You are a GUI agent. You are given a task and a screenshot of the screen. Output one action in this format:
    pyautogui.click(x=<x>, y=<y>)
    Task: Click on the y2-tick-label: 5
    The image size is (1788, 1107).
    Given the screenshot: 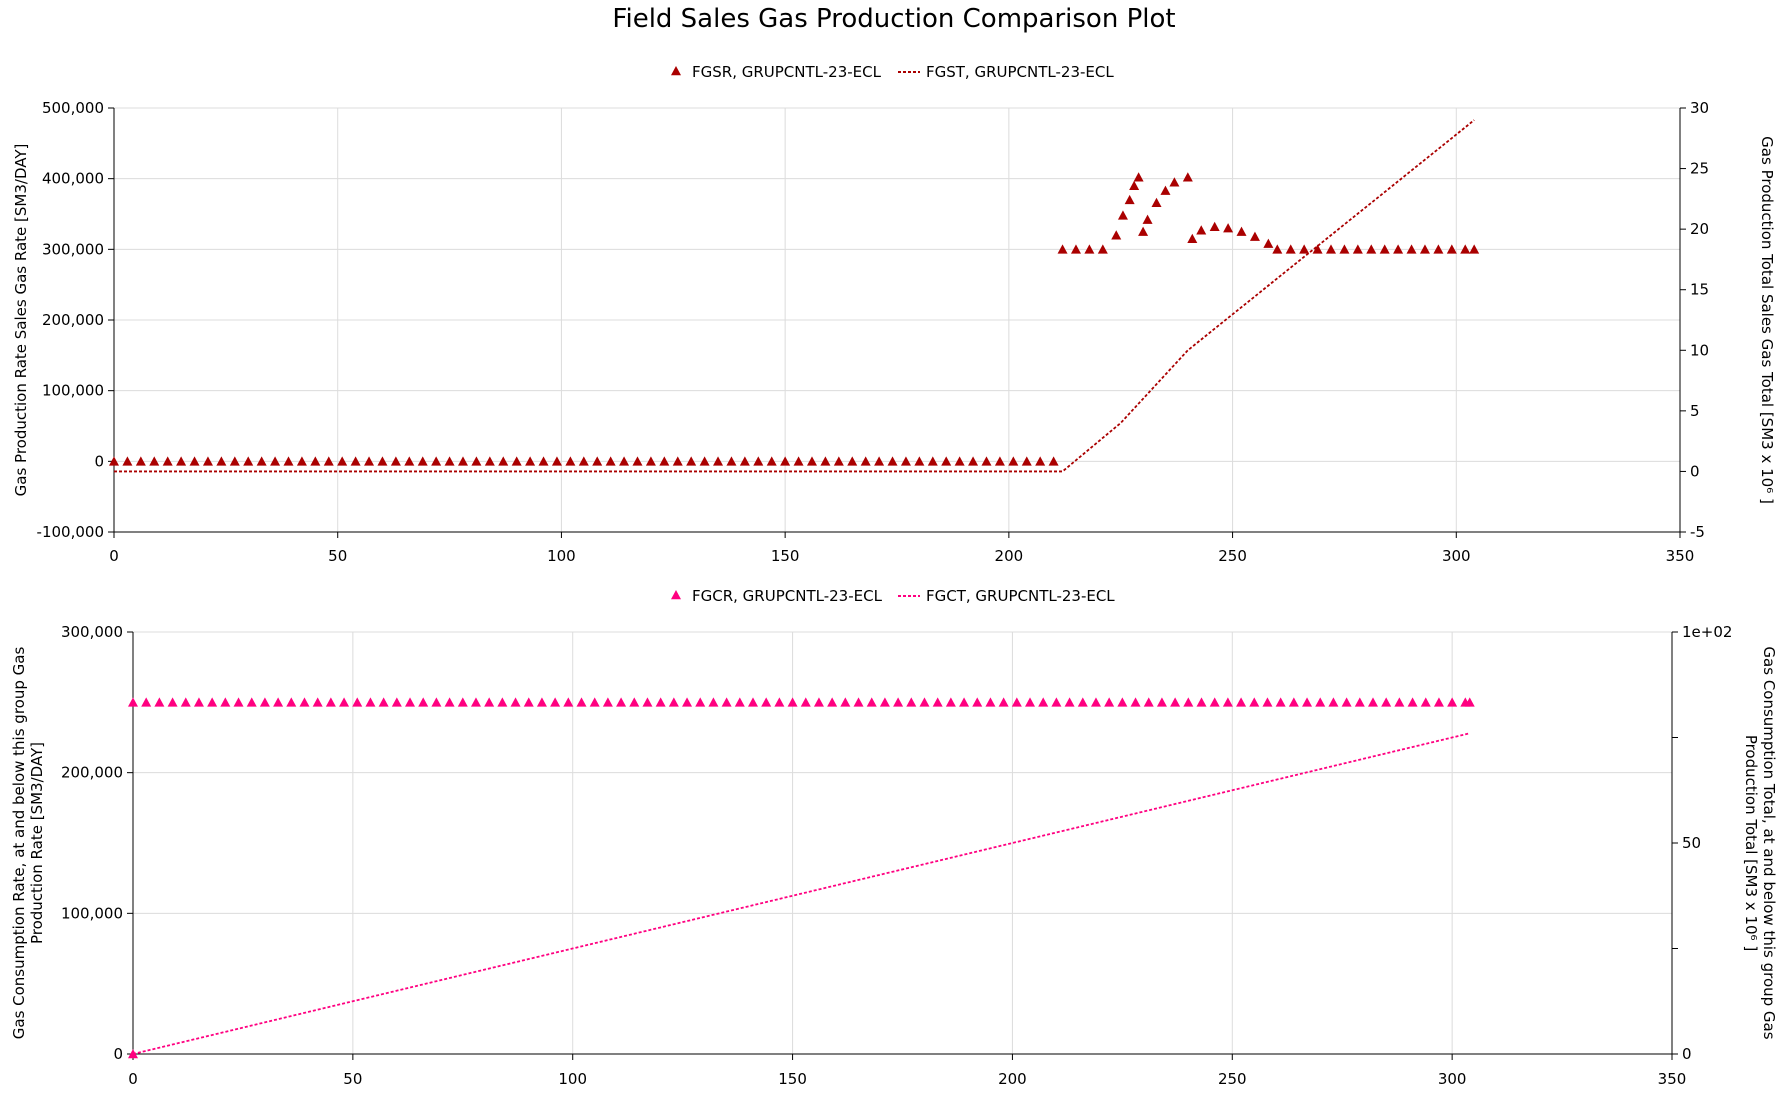 What is the action you would take?
    pyautogui.click(x=1695, y=411)
    